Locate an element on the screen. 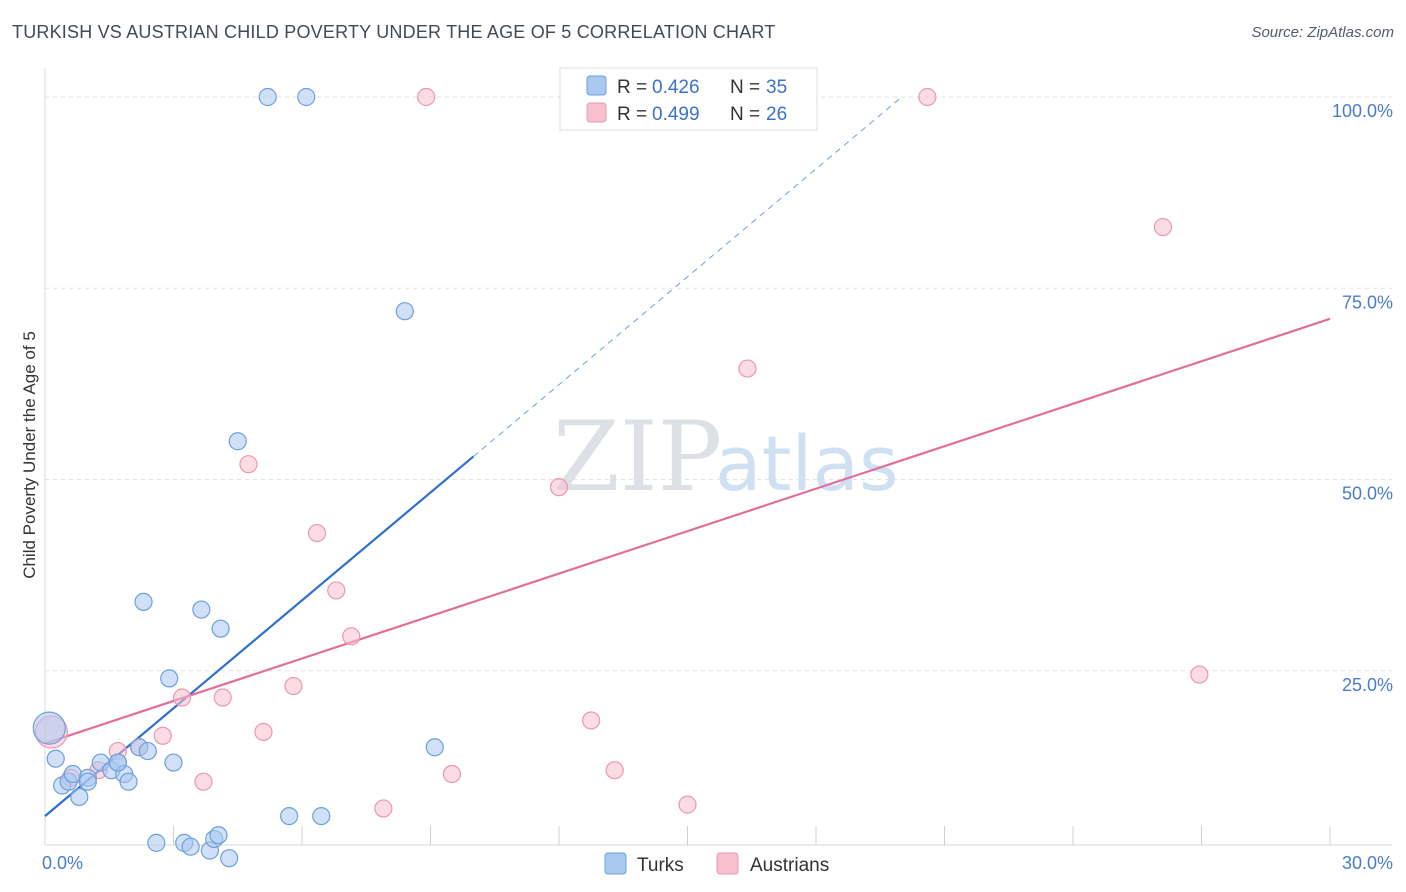 The image size is (1406, 892). y-axis-label: Child Poverty Under the Age of 5 is located at coordinates (29, 455).